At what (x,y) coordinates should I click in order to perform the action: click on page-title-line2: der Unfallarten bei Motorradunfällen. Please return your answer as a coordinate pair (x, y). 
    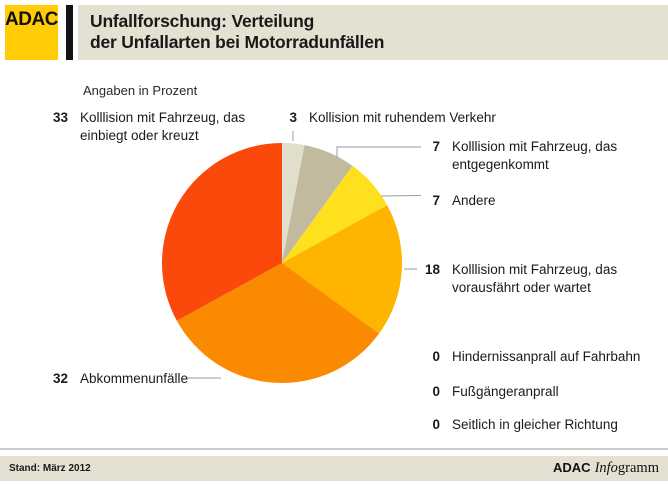
    Looking at the image, I should click on (237, 42).